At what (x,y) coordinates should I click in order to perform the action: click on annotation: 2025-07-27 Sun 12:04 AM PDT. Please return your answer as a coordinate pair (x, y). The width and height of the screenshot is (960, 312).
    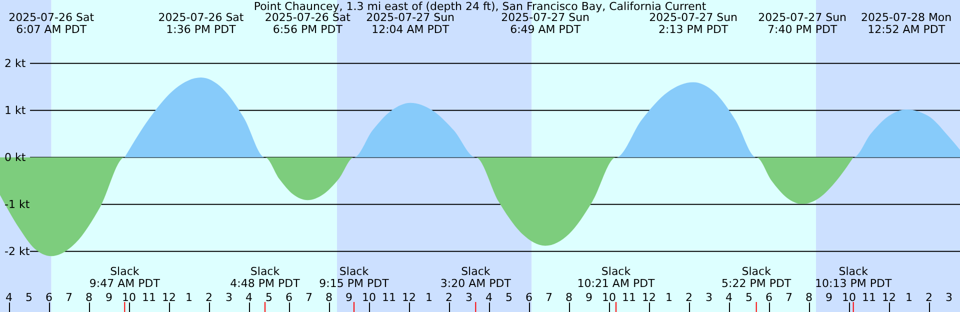
    Looking at the image, I should click on (410, 23).